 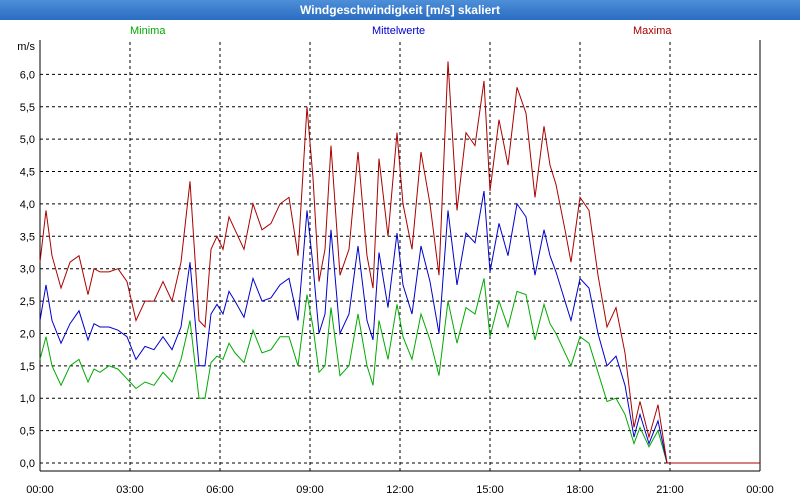 I want to click on x-tick-time: 18:00, so click(x=580, y=490).